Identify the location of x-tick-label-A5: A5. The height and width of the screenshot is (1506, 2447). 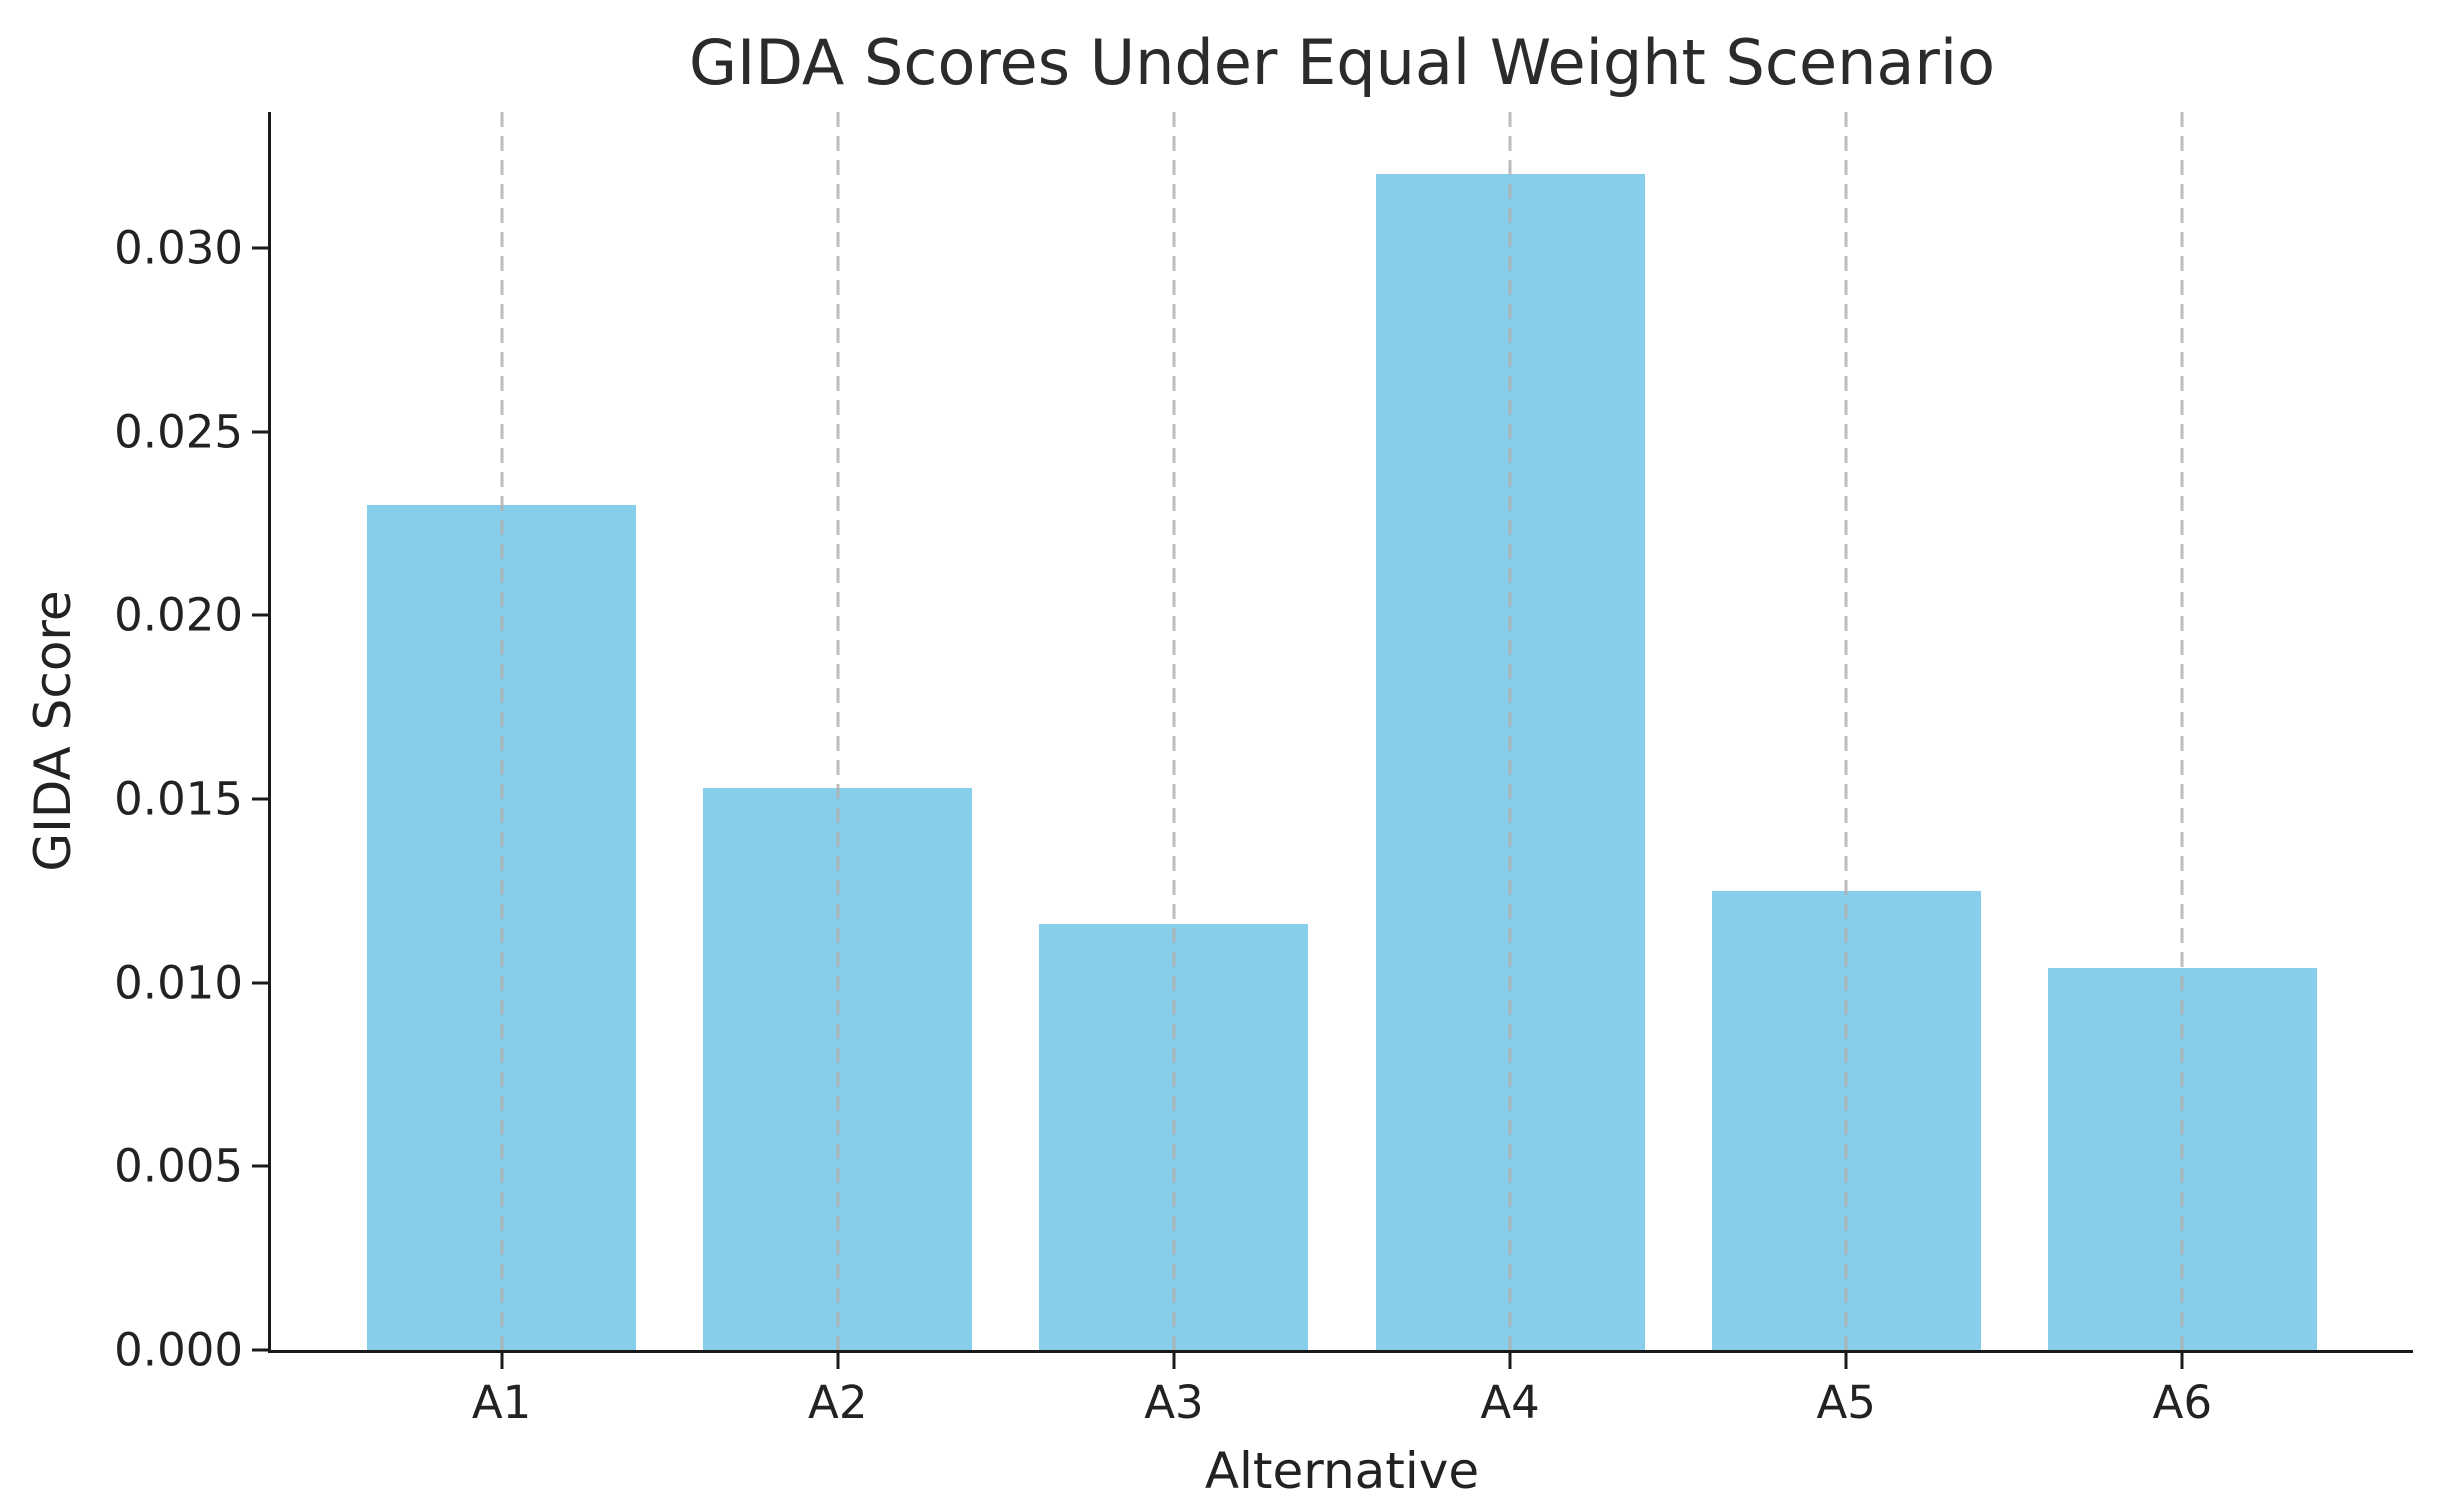
(1846, 1402).